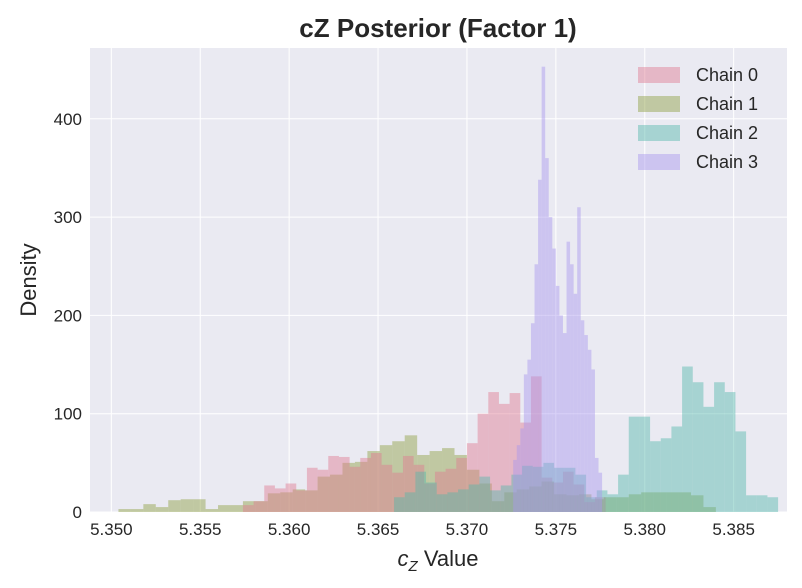  What do you see at coordinates (77, 512) in the screenshot?
I see `y-tick-label: 0` at bounding box center [77, 512].